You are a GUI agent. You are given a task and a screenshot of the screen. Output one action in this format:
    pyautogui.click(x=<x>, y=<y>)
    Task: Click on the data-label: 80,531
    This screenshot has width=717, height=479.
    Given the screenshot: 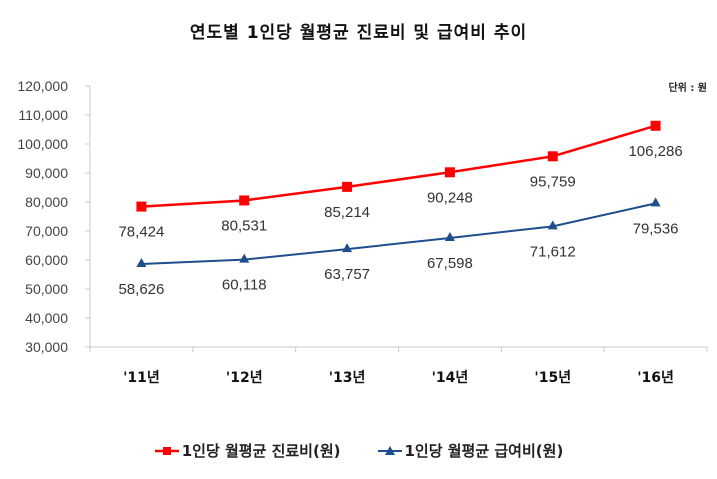 What is the action you would take?
    pyautogui.click(x=244, y=225)
    